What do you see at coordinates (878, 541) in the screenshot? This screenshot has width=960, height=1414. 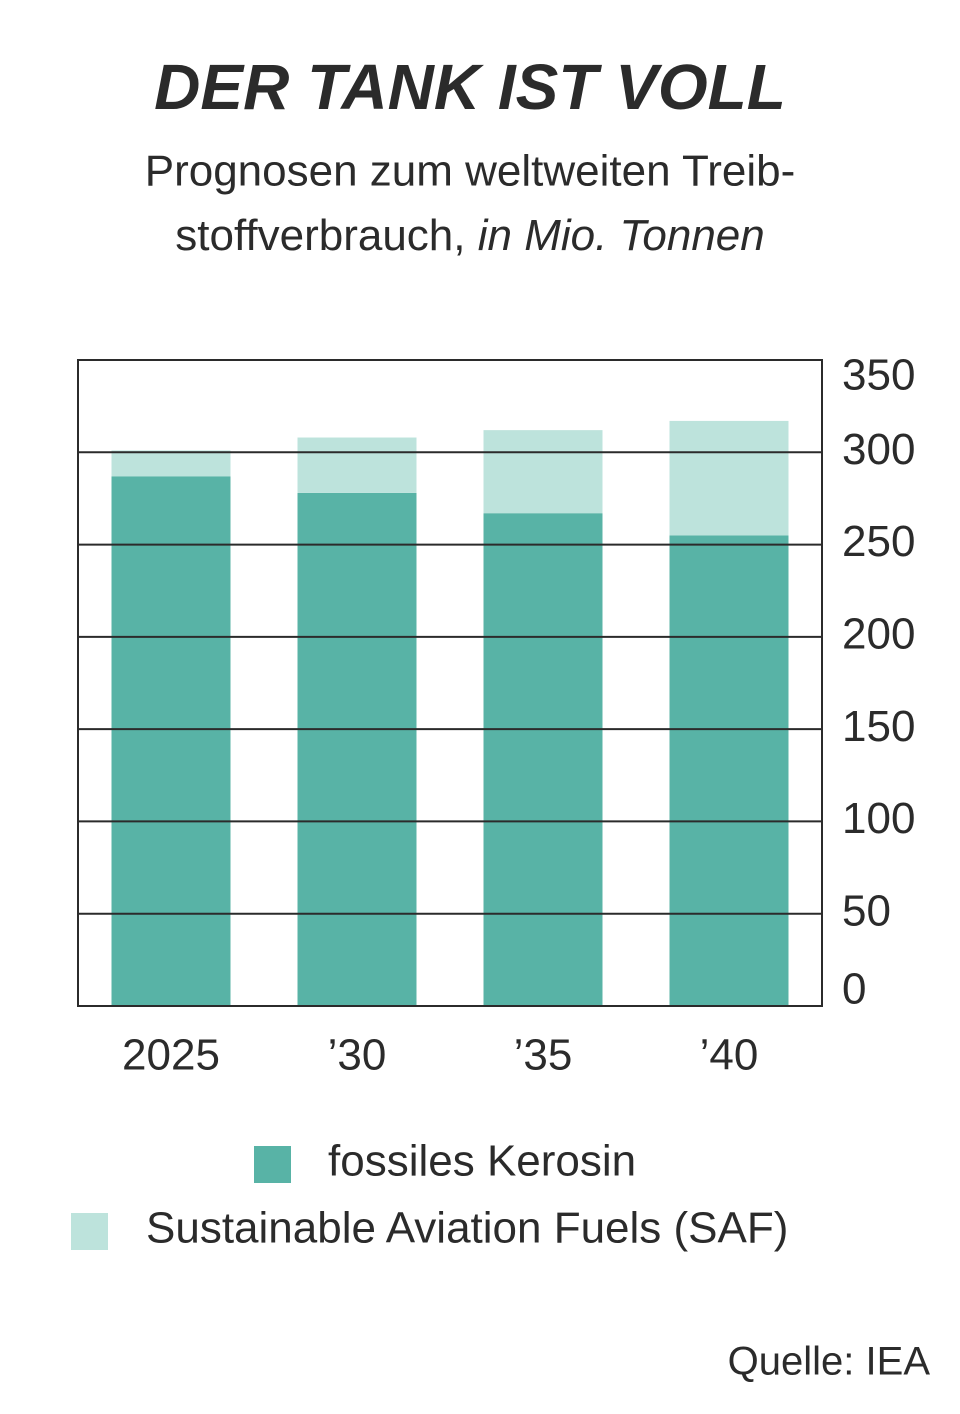 I see `y-tick-label: 250` at bounding box center [878, 541].